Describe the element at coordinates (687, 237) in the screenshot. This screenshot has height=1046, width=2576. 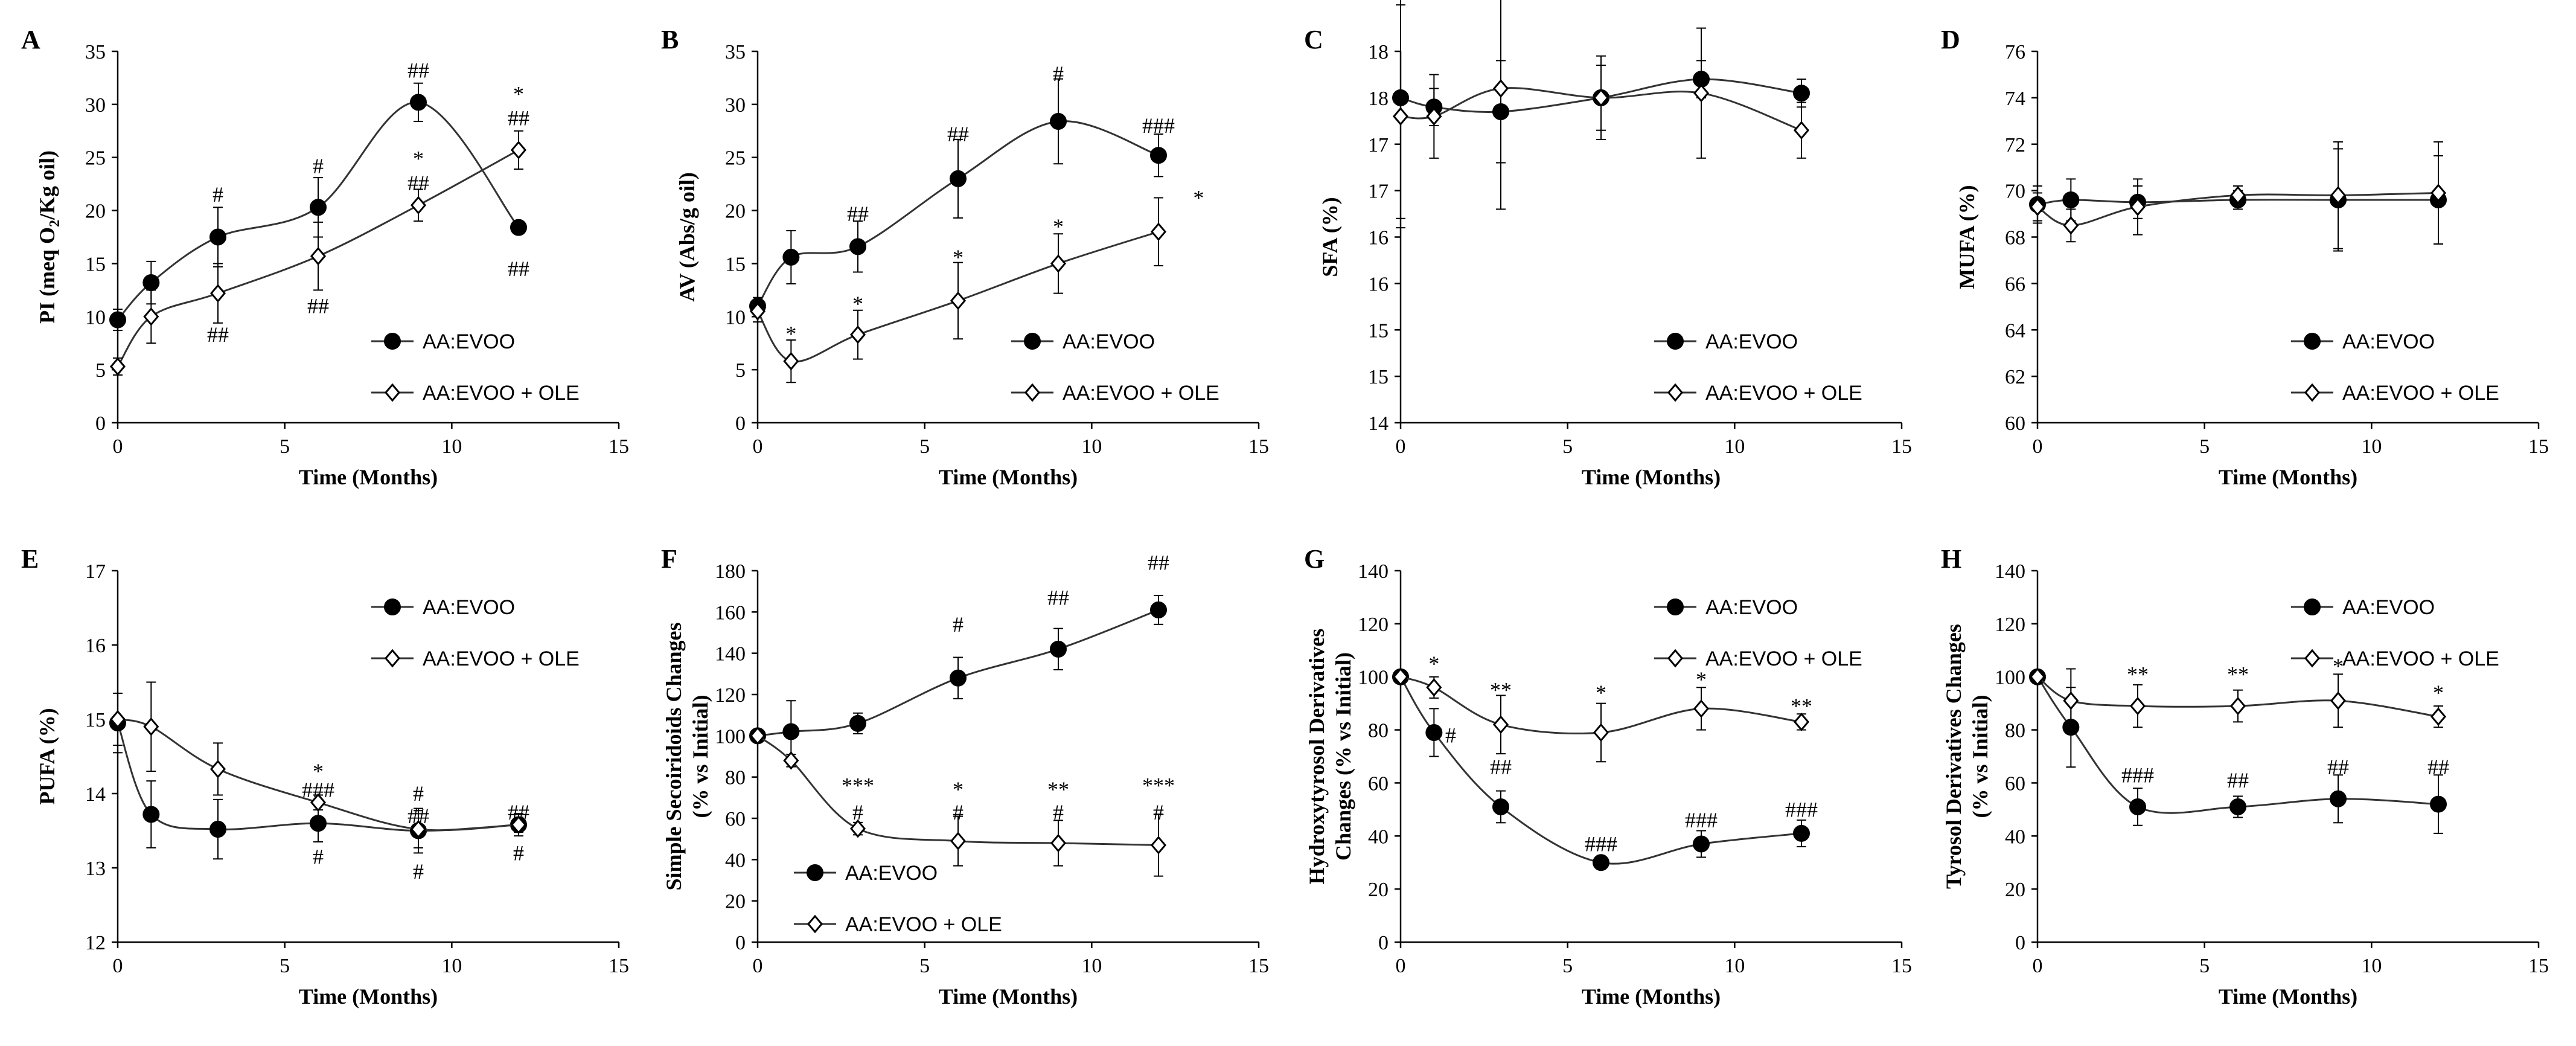
I see `y-axis-label-text: AV (Abs/g oil)` at that location.